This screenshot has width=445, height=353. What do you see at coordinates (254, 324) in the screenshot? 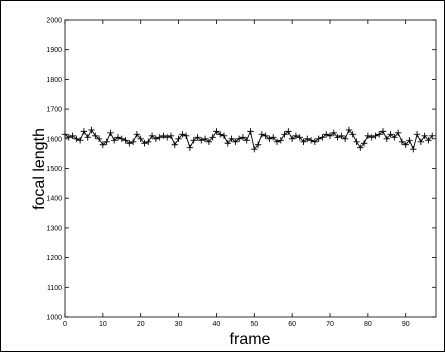
I see `x-tick-label: 50` at bounding box center [254, 324].